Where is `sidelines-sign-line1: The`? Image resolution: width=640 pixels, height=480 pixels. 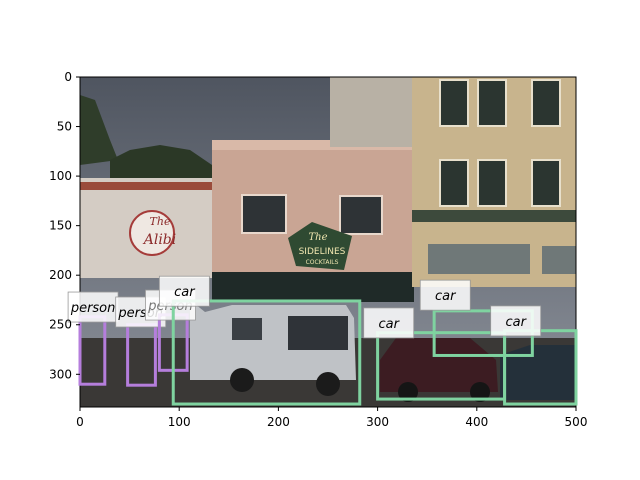
sidelines-sign-line1: The is located at coordinates (317, 237).